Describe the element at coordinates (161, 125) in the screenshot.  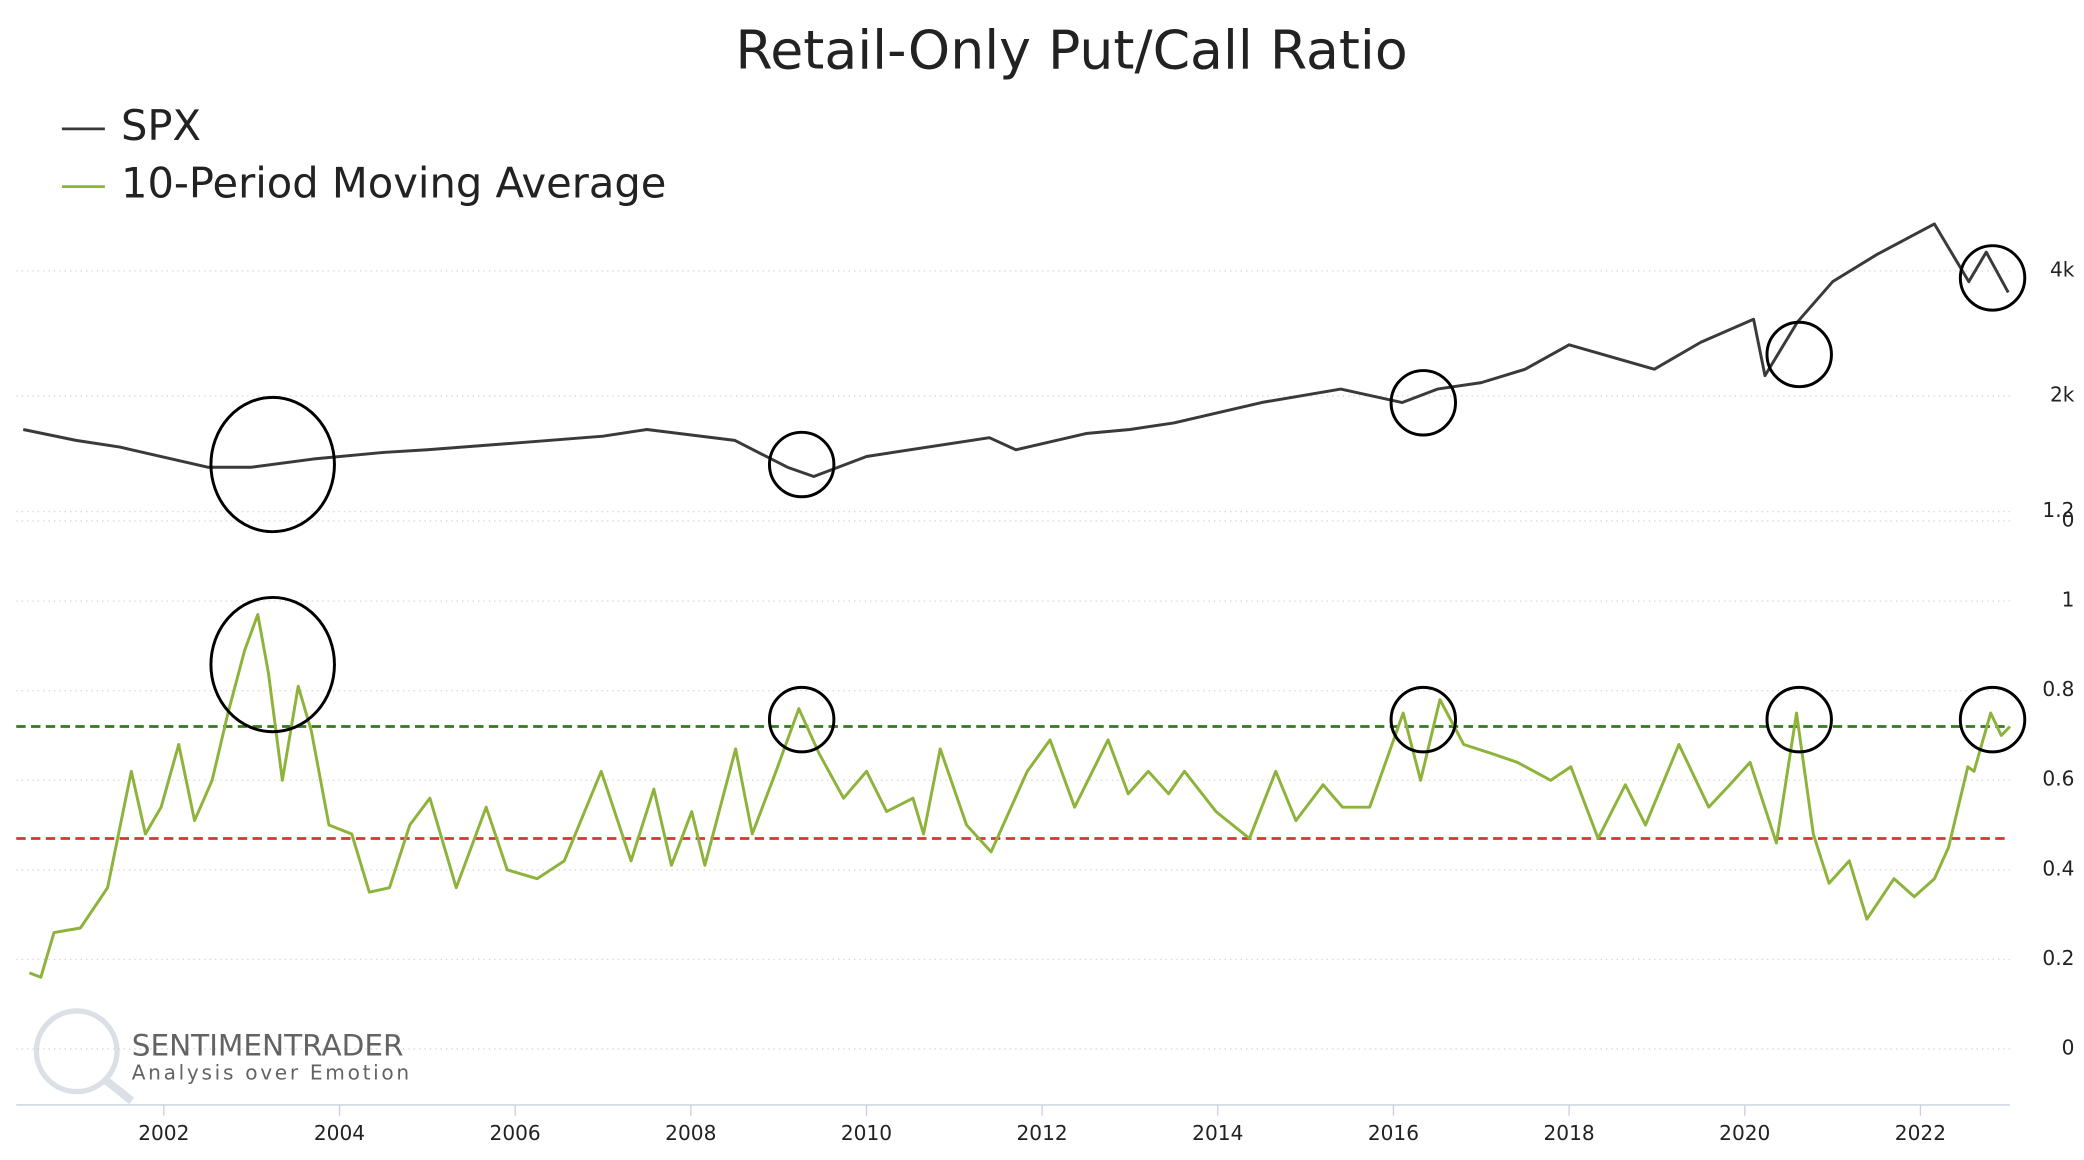
I see `legend-label: SPX` at that location.